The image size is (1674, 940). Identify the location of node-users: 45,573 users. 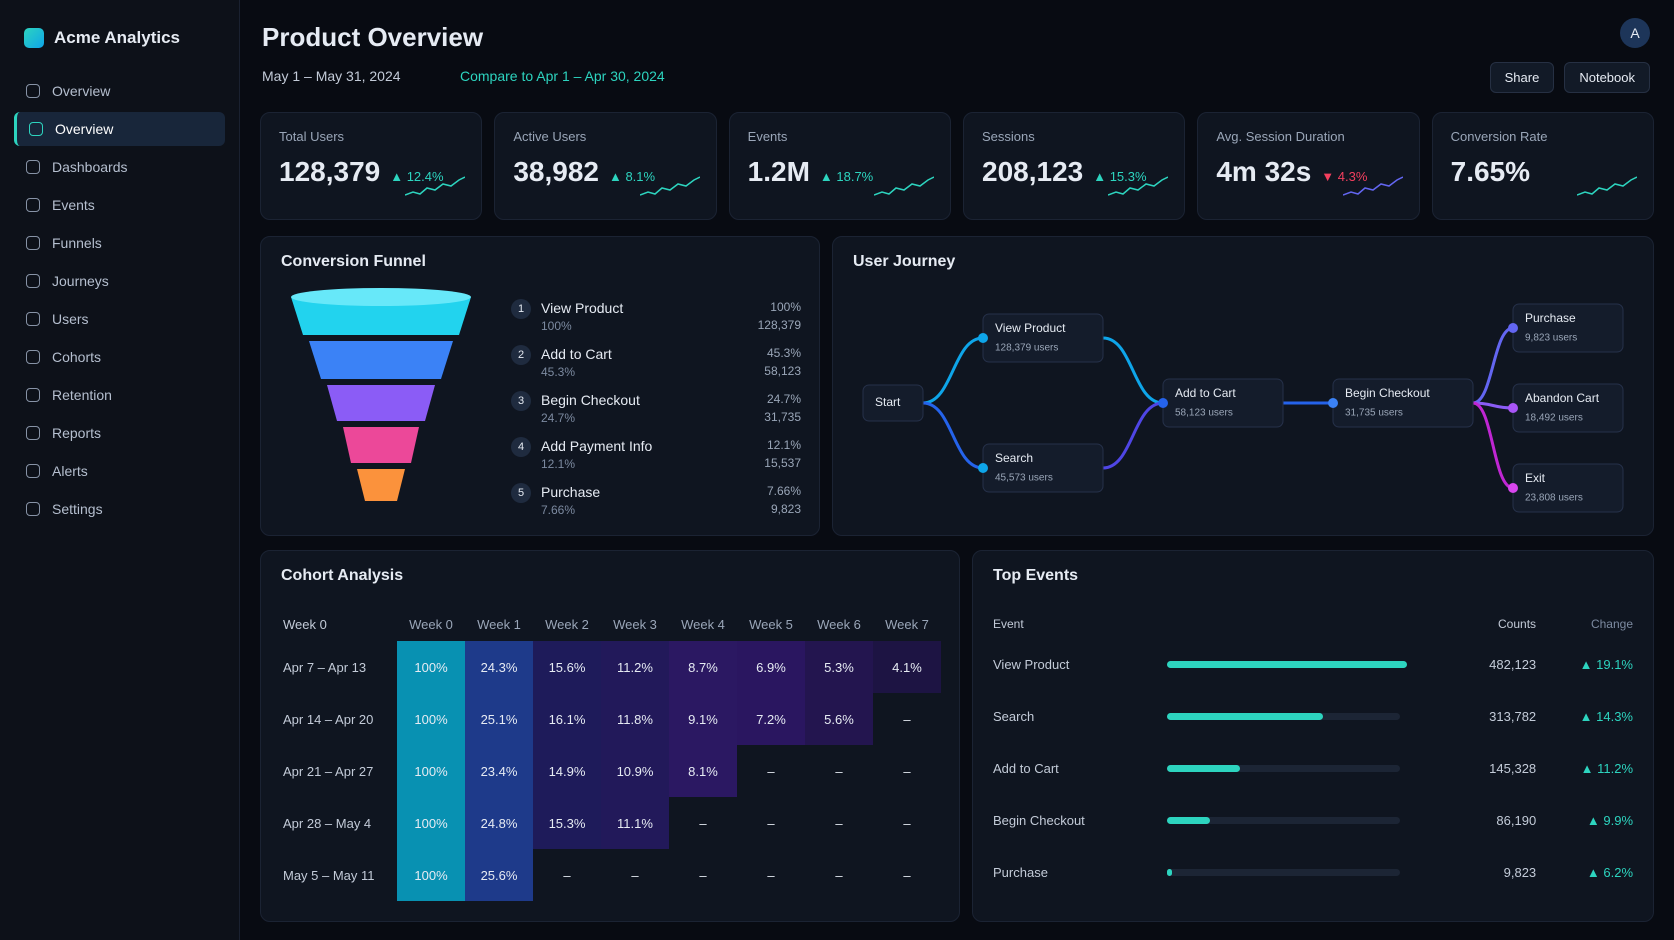
(1024, 478).